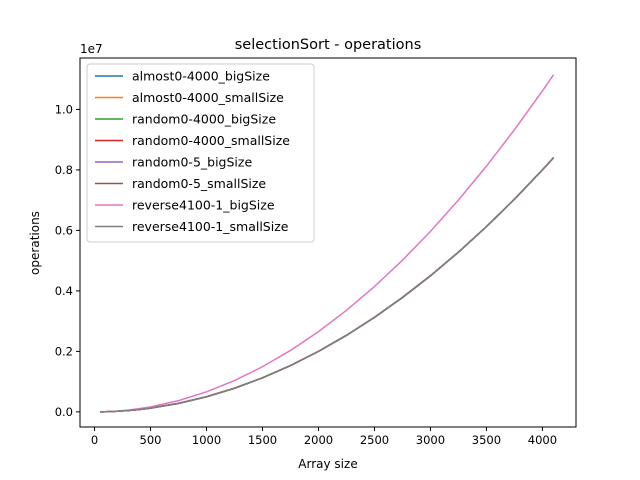 This screenshot has height=480, width=640. What do you see at coordinates (327, 464) in the screenshot?
I see `x-axis-label: Array size` at bounding box center [327, 464].